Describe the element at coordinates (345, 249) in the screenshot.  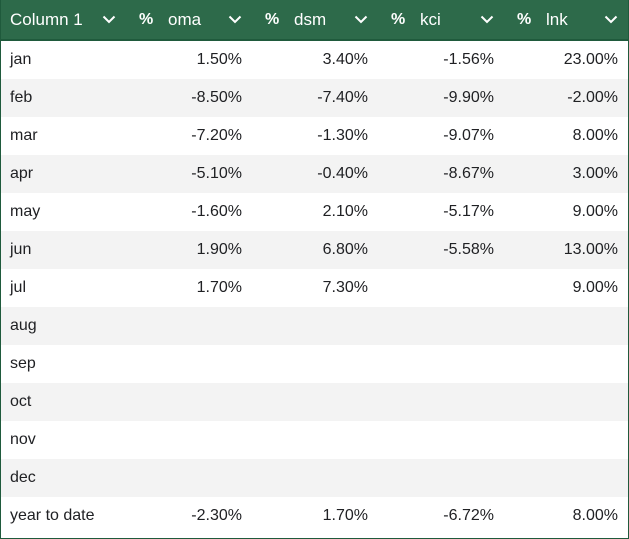
I see `cell-dsm: 6.80%` at that location.